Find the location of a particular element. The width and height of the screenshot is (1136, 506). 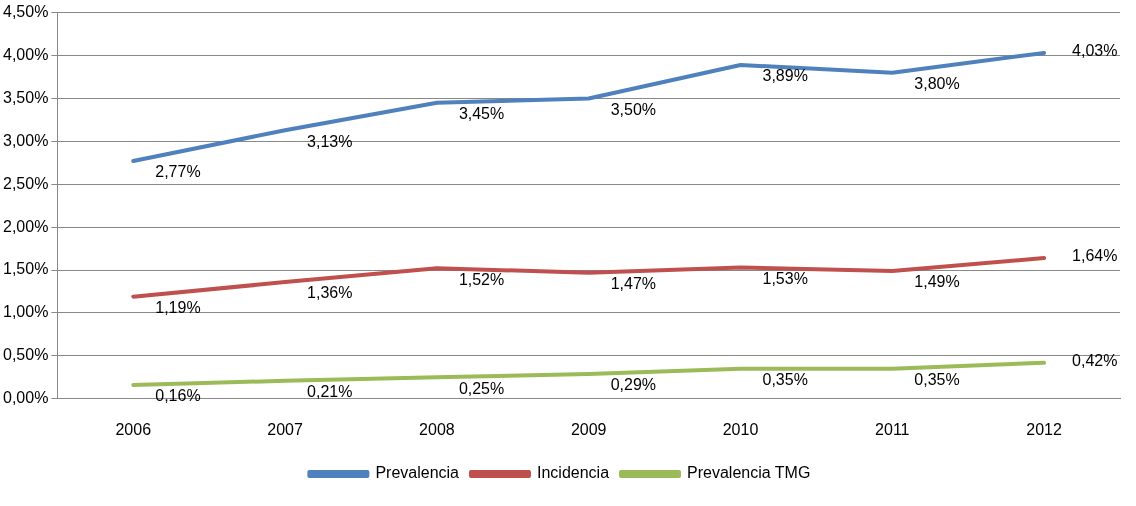

data-label: 0,25% is located at coordinates (481, 388).